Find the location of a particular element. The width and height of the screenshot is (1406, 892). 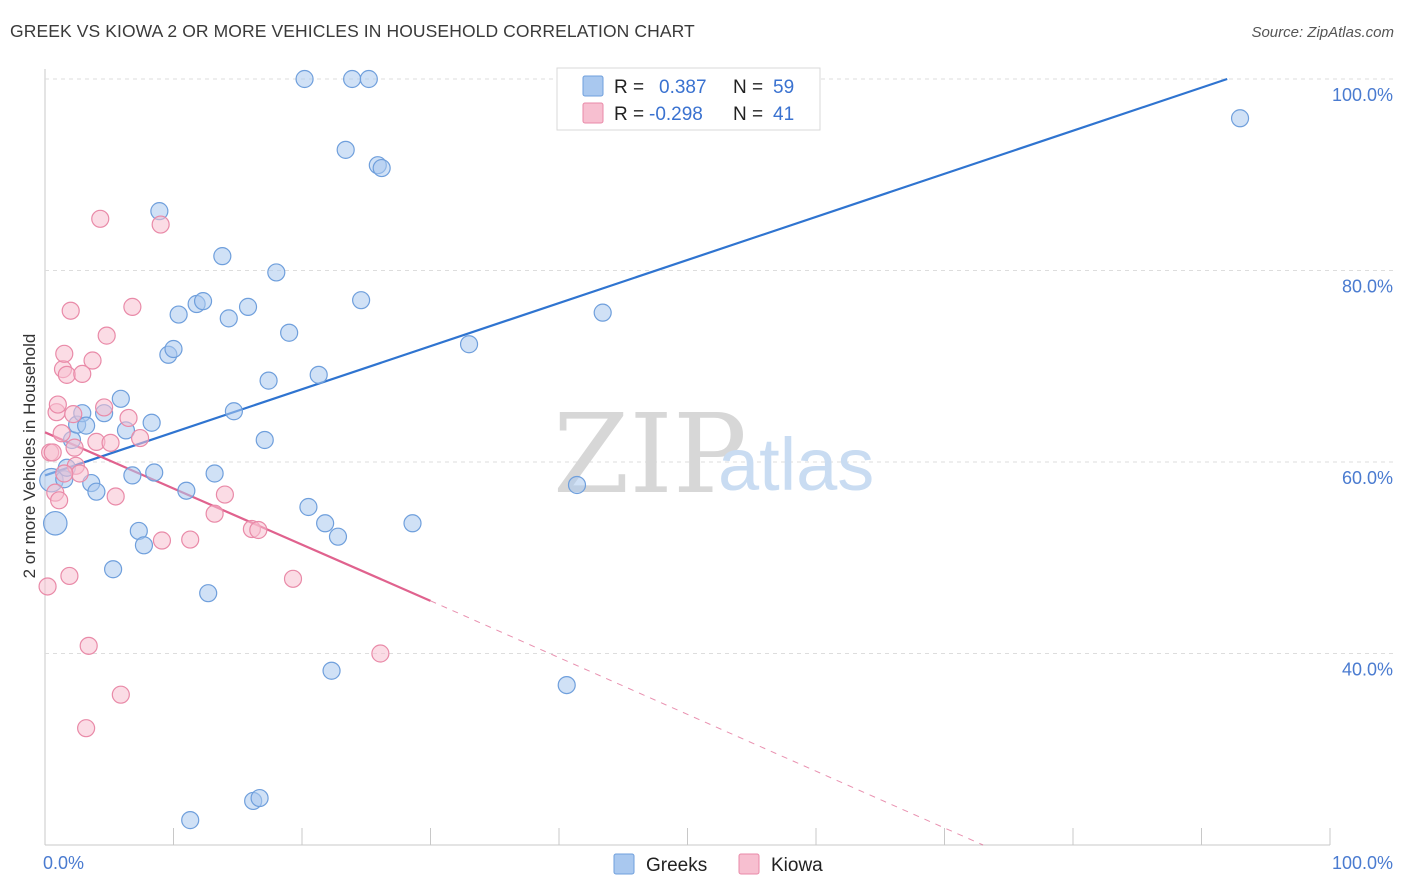

y-tick-label-100: 100.0% is located at coordinates (1362, 95).